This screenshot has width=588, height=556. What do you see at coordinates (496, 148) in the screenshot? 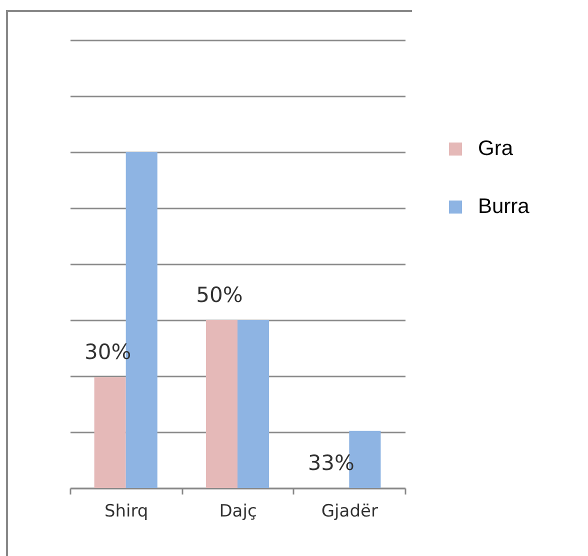
I see `legend-label: Gra` at bounding box center [496, 148].